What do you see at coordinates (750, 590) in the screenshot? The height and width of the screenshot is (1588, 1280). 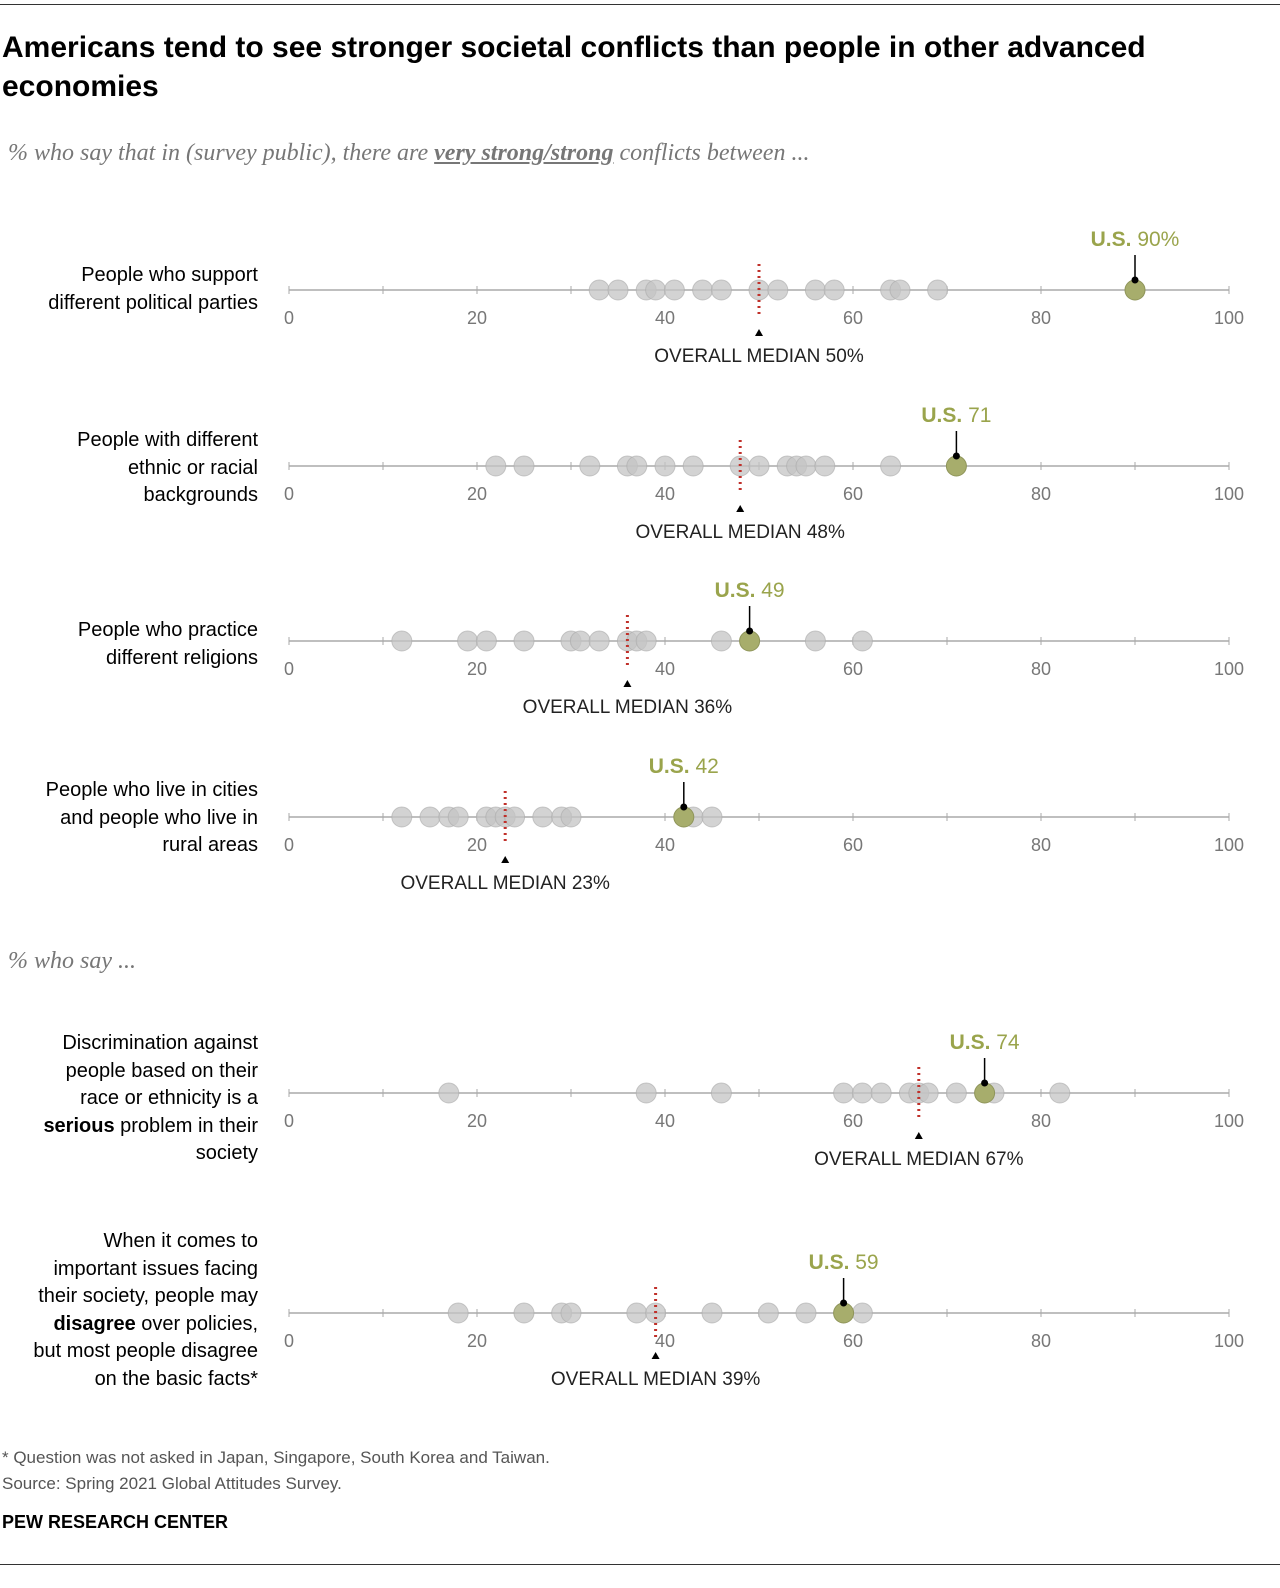 I see `us-label: U.S. 49` at bounding box center [750, 590].